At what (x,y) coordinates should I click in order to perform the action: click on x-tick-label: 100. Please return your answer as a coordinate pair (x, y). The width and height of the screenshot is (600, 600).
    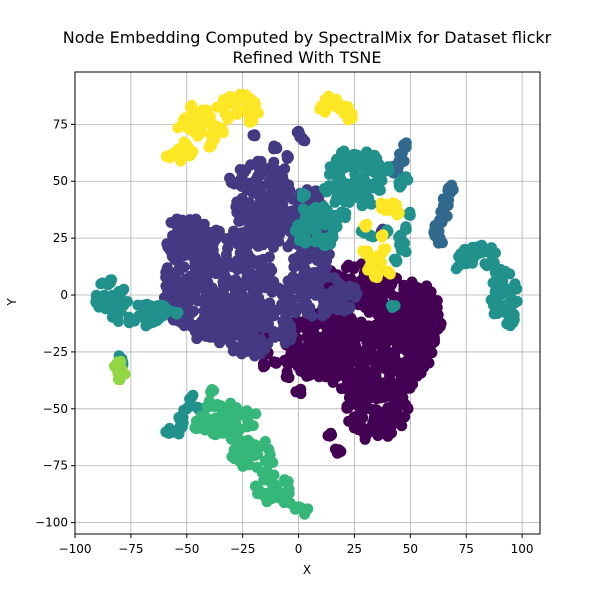
    Looking at the image, I should click on (522, 549).